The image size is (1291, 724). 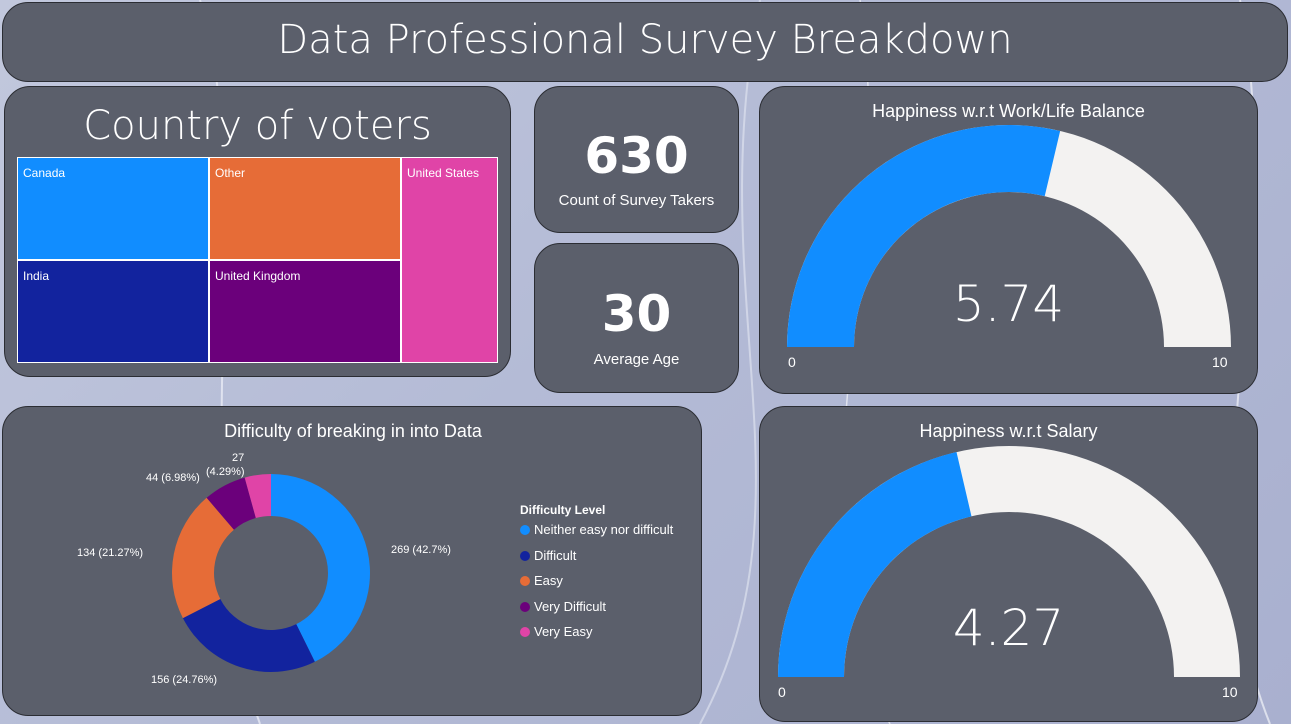 I want to click on legend-item-label: Very Difficult, so click(x=570, y=606).